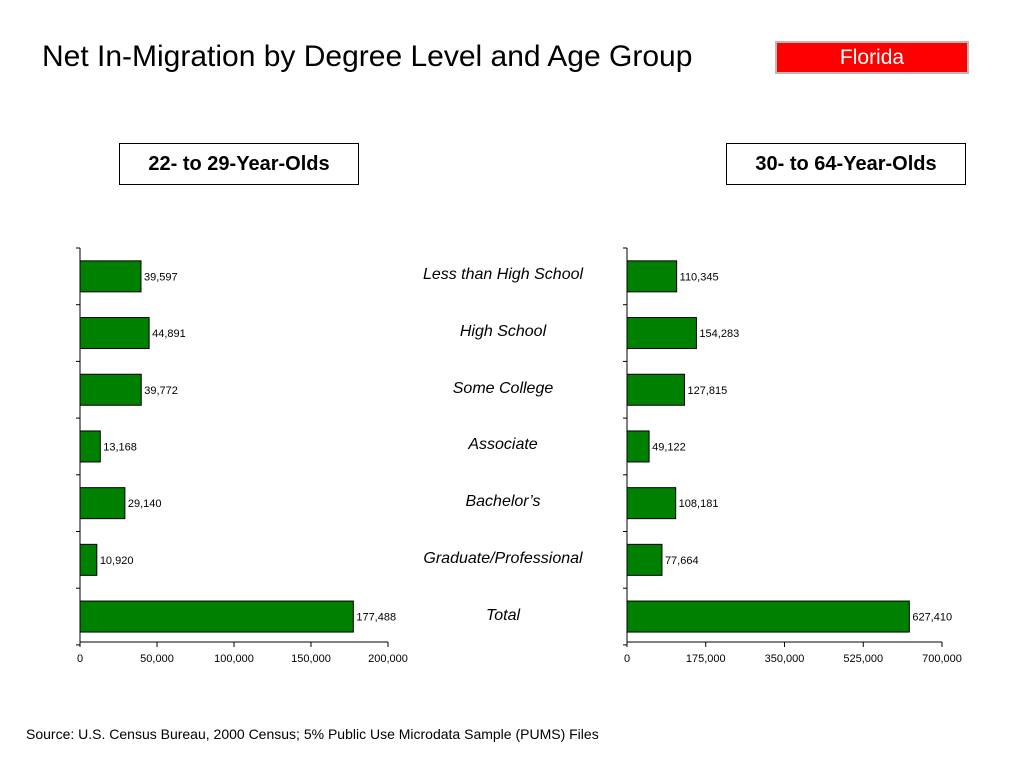 The image size is (1024, 768). What do you see at coordinates (699, 504) in the screenshot?
I see `right-data-label: 108,181` at bounding box center [699, 504].